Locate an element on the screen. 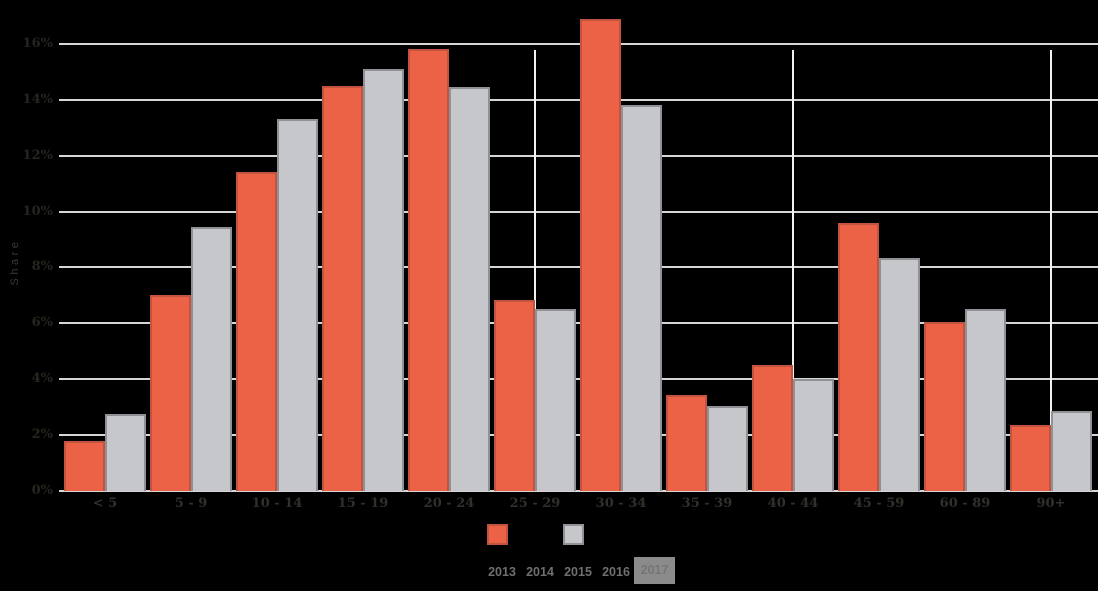 The width and height of the screenshot is (1098, 591). y-axis-title: Share is located at coordinates (15, 262).